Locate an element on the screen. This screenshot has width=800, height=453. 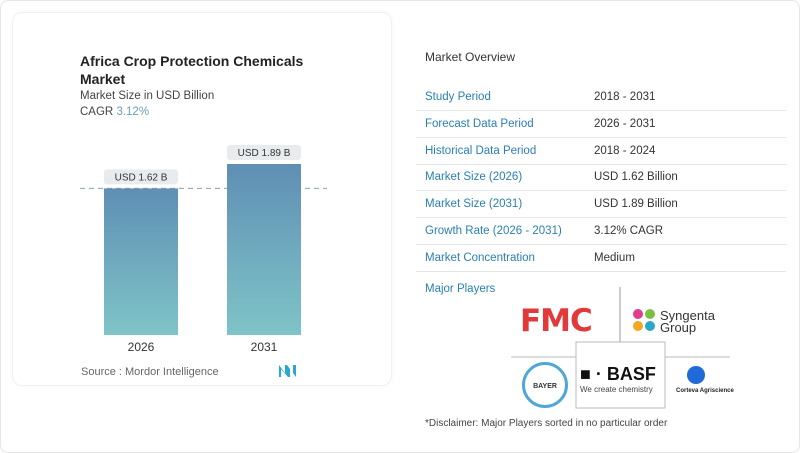
major-players-label: Major Players is located at coordinates (460, 289).